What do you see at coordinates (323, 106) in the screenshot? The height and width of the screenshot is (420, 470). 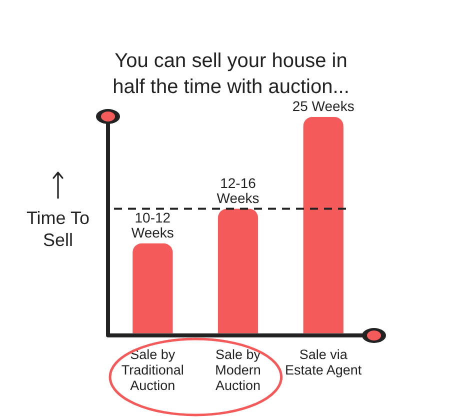 I see `data-label: 25 Weeks` at bounding box center [323, 106].